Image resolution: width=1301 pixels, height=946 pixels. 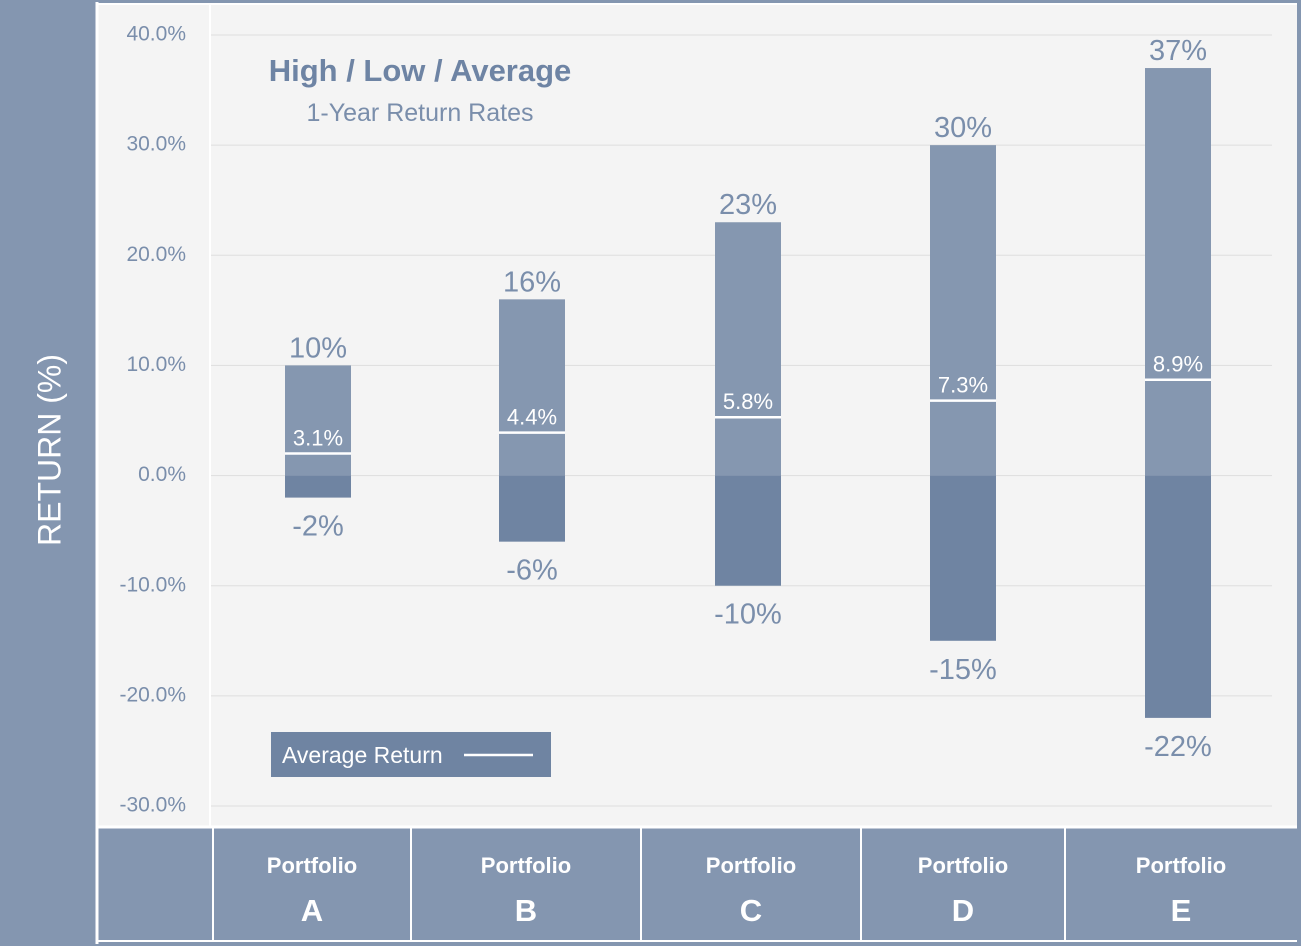 What do you see at coordinates (963, 310) in the screenshot?
I see `bar-high-d` at bounding box center [963, 310].